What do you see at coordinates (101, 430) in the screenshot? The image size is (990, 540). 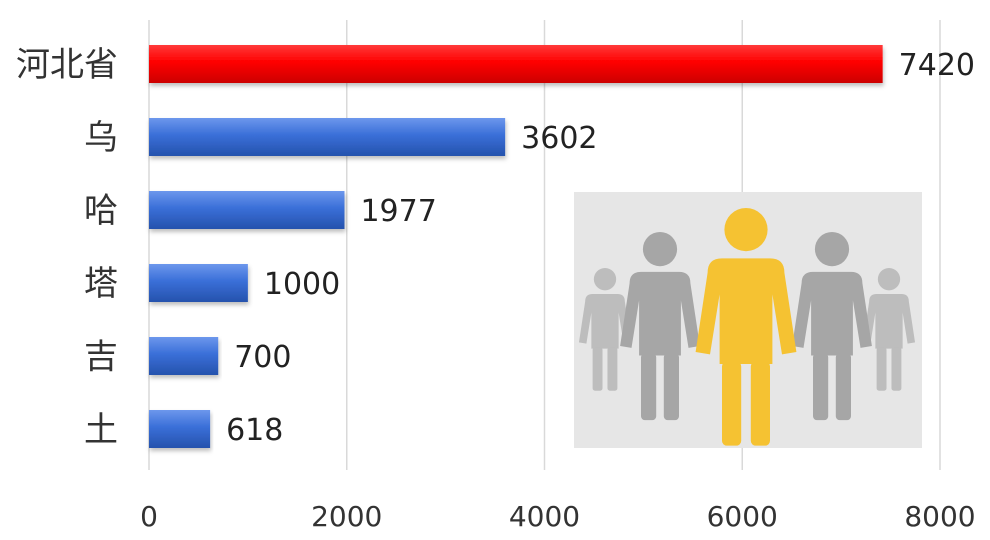 I see `category-label: 土` at bounding box center [101, 430].